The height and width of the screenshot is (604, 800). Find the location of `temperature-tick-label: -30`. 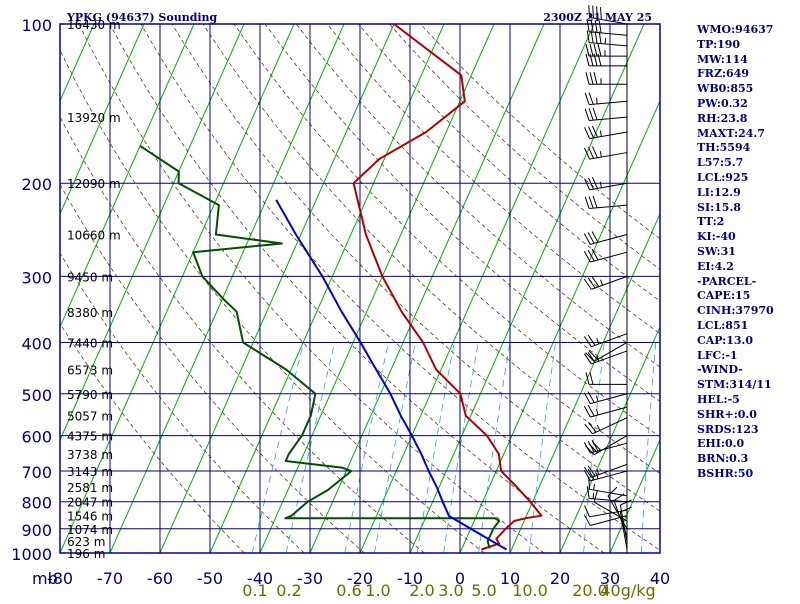

temperature-tick-label: -30 is located at coordinates (310, 578).